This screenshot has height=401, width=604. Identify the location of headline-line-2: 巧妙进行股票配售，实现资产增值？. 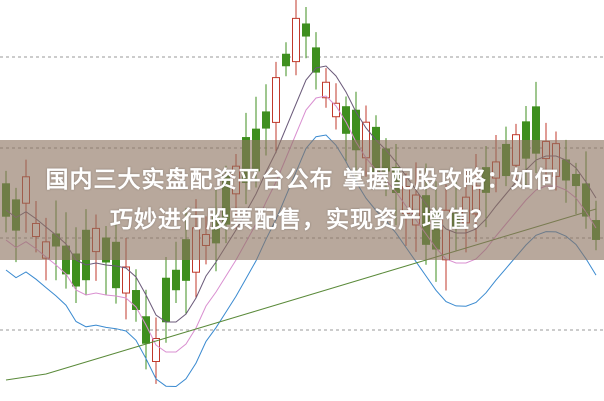
(302, 220).